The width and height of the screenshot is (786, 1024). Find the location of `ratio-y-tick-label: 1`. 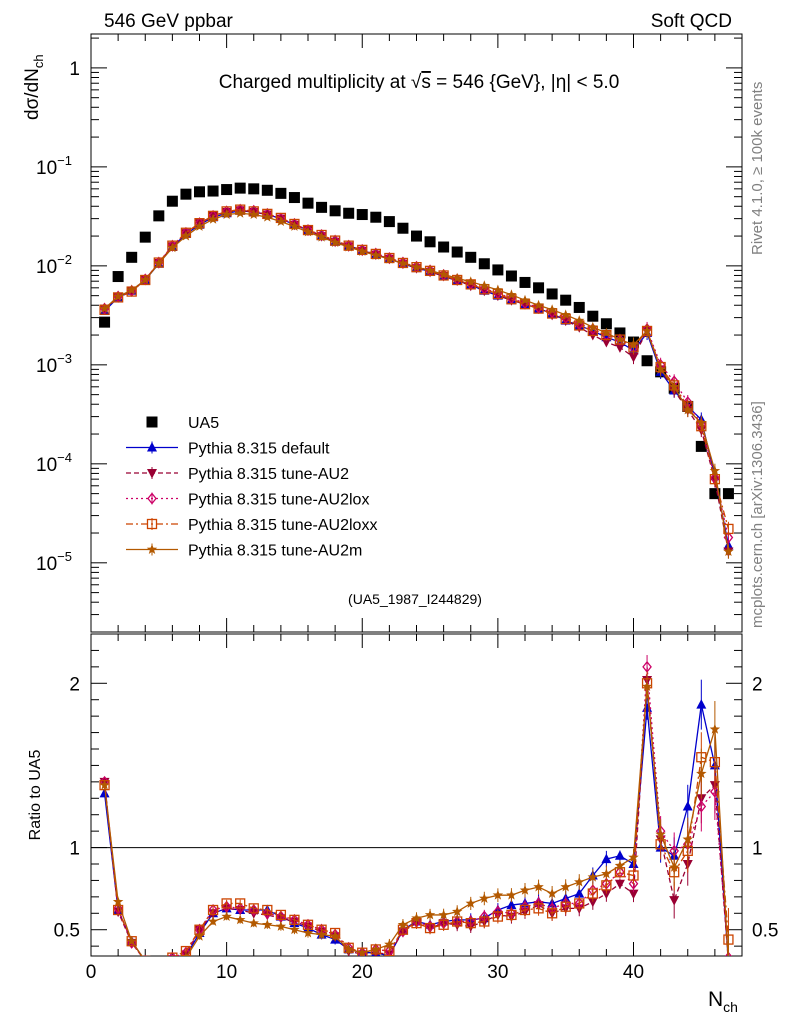

ratio-y-tick-label: 1 is located at coordinates (74, 849).